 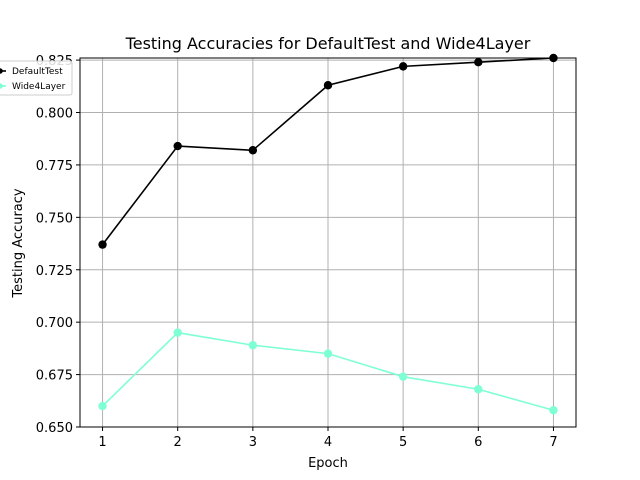 What do you see at coordinates (54, 271) in the screenshot?
I see `y-tick-label: 0.725` at bounding box center [54, 271].